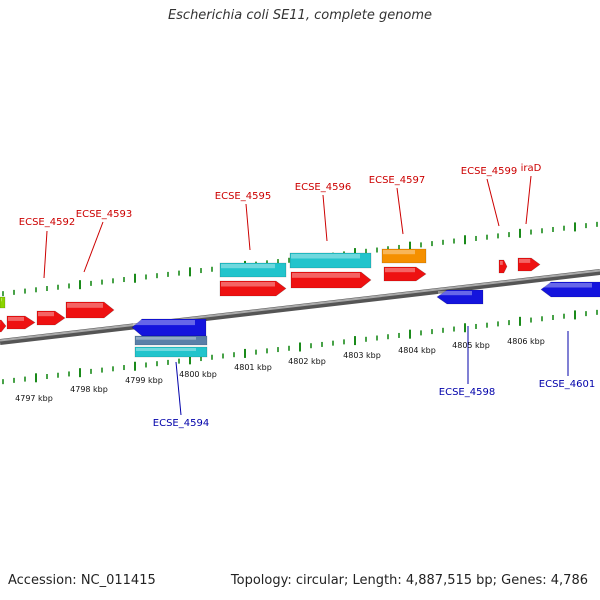 The height and width of the screenshot is (600, 600). I want to click on gene-label: ECSE_4595, so click(243, 196).